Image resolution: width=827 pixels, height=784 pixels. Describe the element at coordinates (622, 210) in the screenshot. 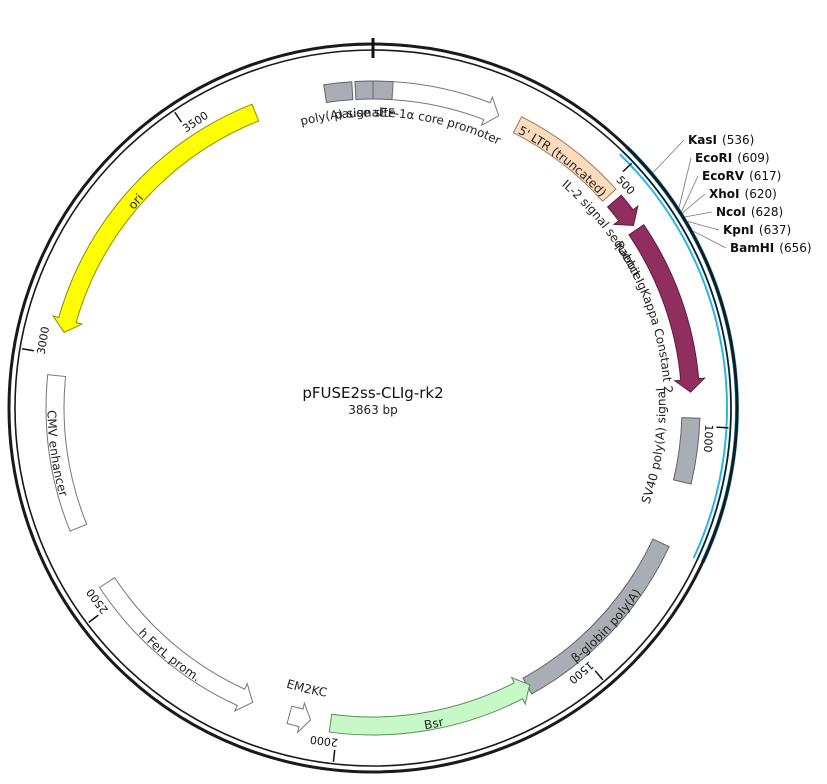

I see `il2-signal-feature` at that location.